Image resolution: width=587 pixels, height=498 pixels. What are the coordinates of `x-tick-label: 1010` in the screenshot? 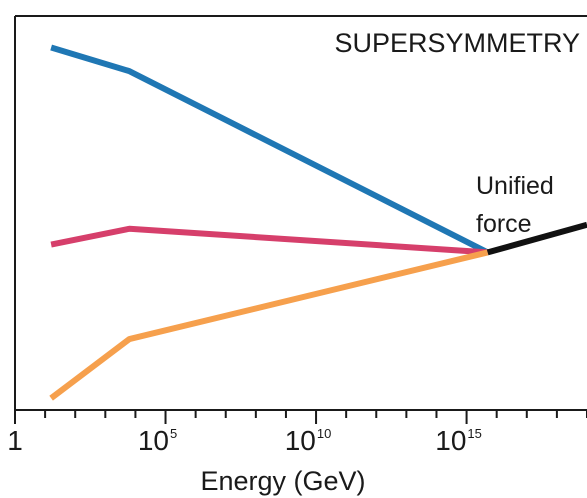 It's located at (308, 440).